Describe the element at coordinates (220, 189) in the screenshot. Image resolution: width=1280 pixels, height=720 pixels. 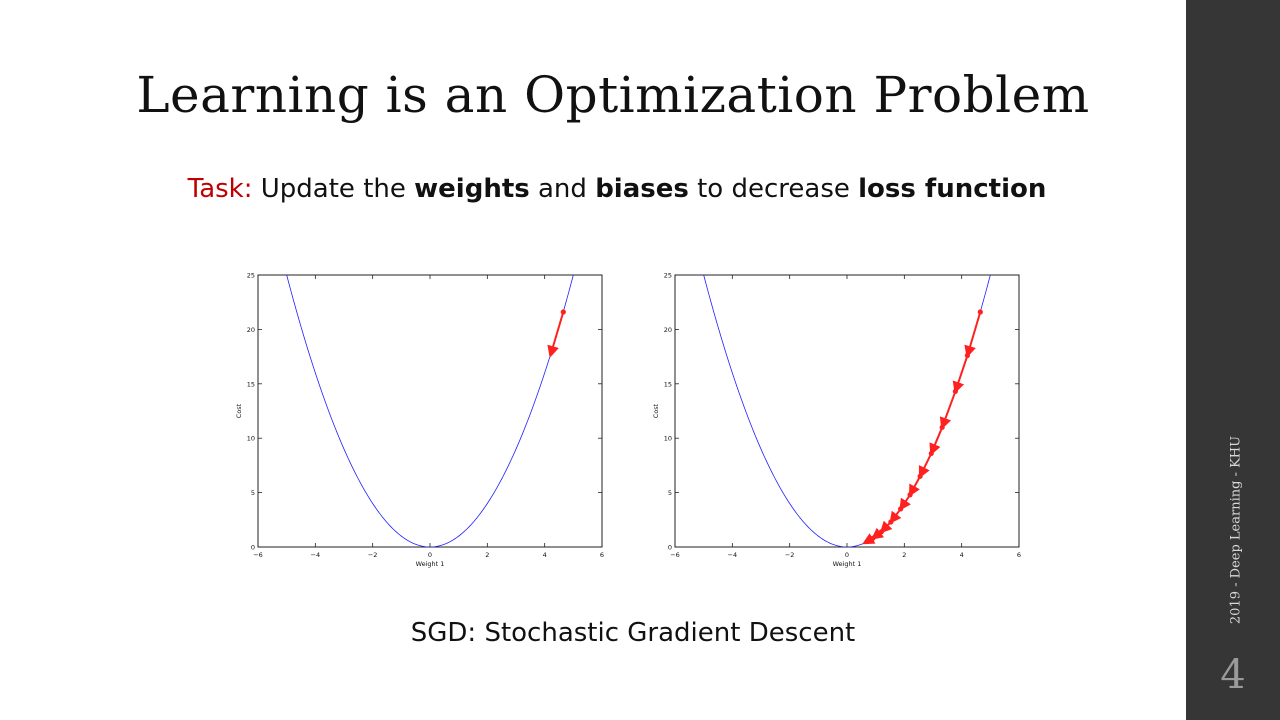
I see `task-label: Task:` at that location.